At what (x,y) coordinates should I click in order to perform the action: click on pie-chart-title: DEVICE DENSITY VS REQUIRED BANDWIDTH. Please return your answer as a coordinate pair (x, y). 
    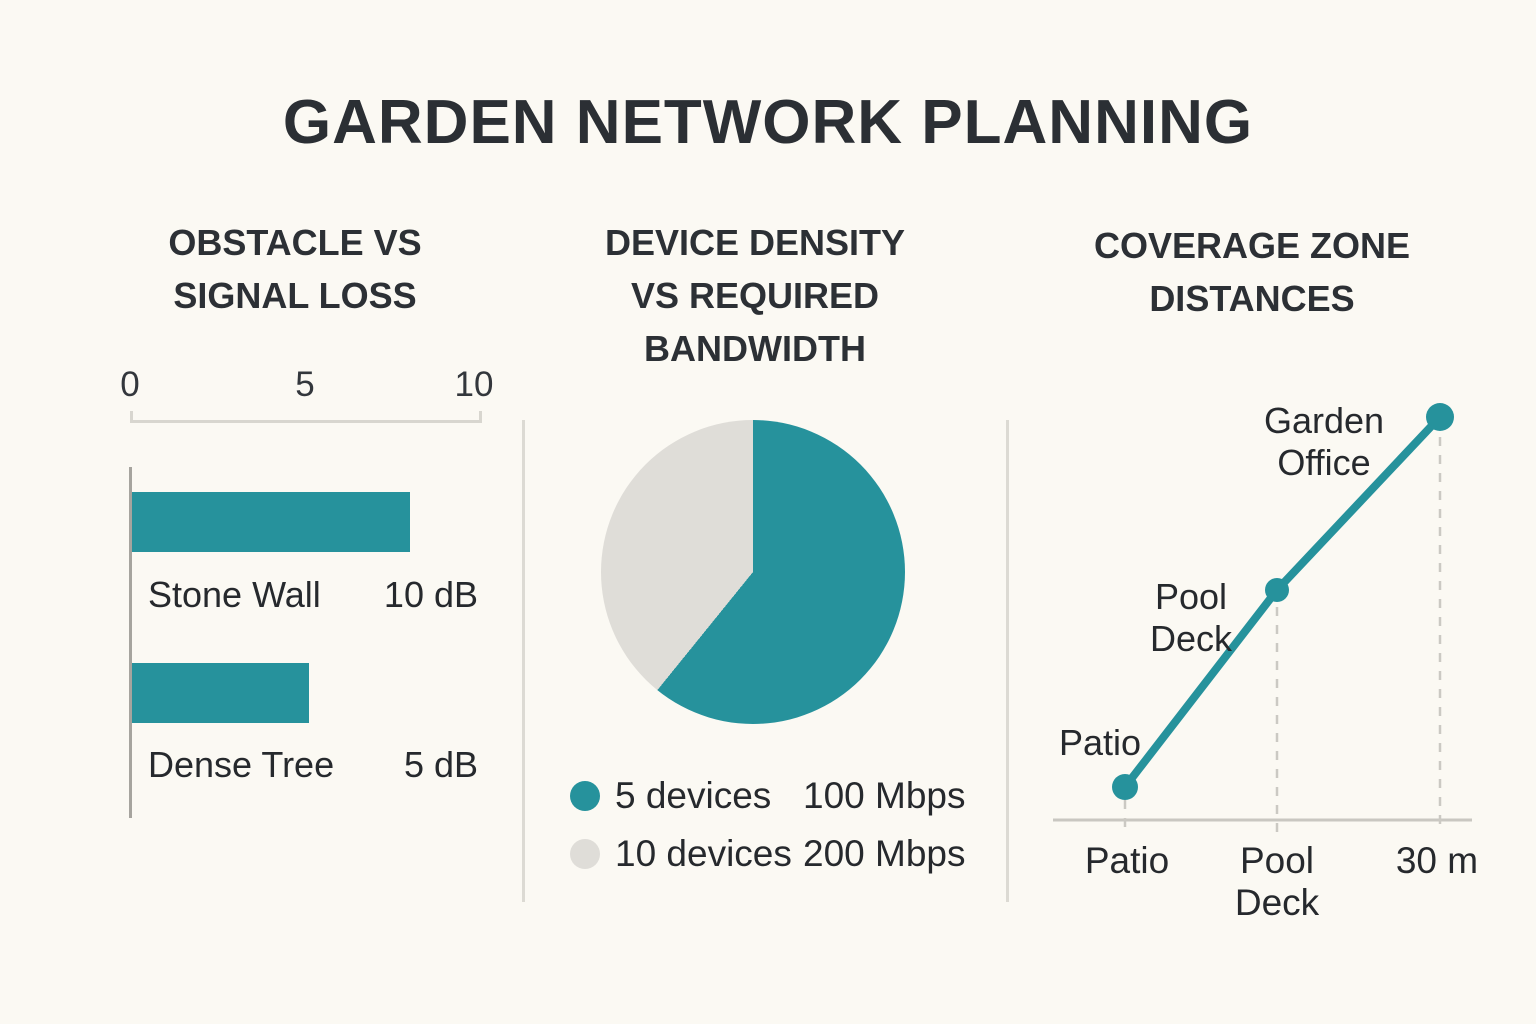
    Looking at the image, I should click on (755, 295).